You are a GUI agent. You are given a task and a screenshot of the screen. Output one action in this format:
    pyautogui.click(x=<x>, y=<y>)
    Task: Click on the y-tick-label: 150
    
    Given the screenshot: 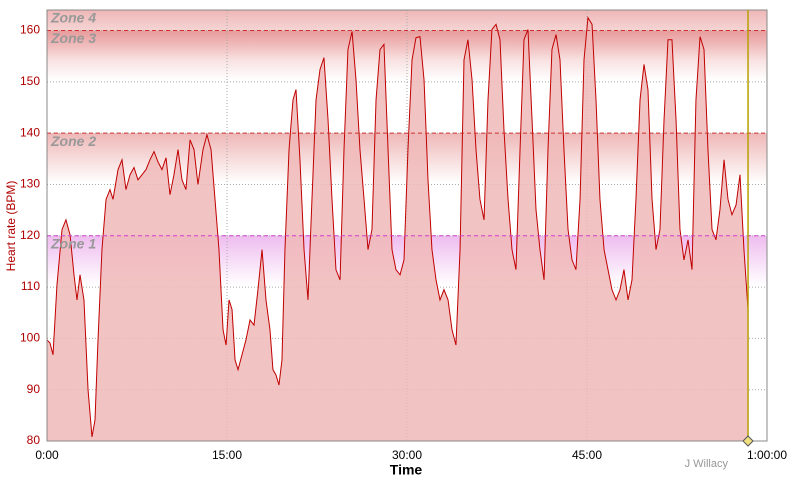 What is the action you would take?
    pyautogui.click(x=30, y=81)
    